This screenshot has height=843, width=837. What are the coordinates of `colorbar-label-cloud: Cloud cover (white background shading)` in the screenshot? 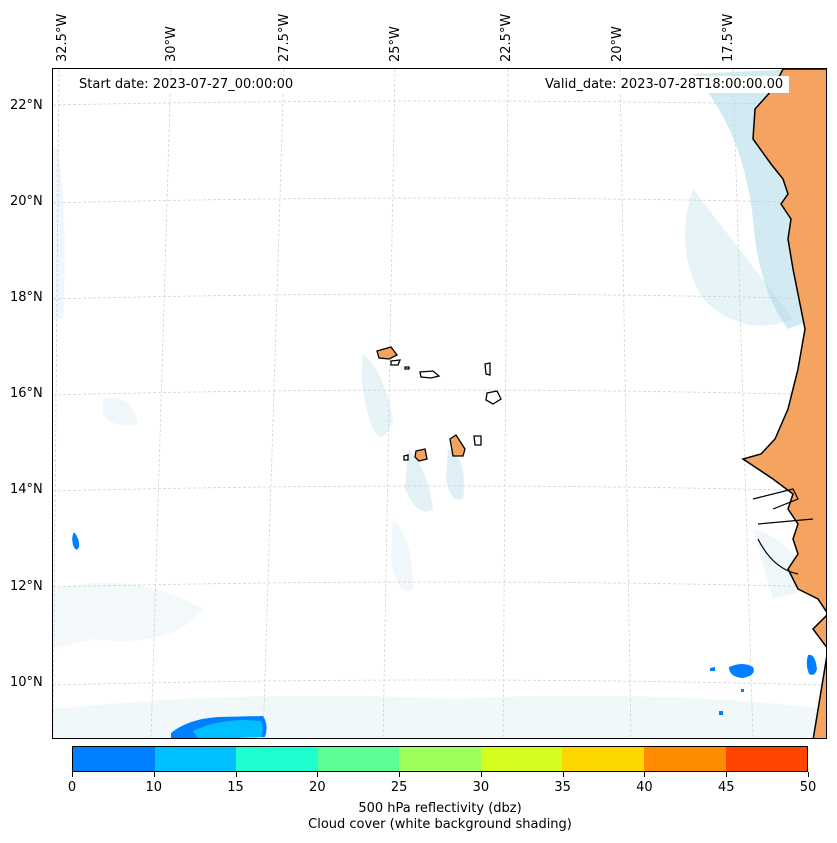 It's located at (440, 824).